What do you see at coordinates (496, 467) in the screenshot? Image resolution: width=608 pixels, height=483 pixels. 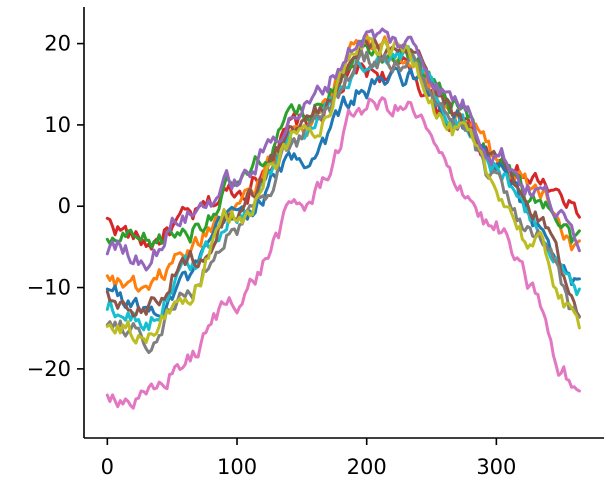 I see `x-tick-label: 300` at bounding box center [496, 467].